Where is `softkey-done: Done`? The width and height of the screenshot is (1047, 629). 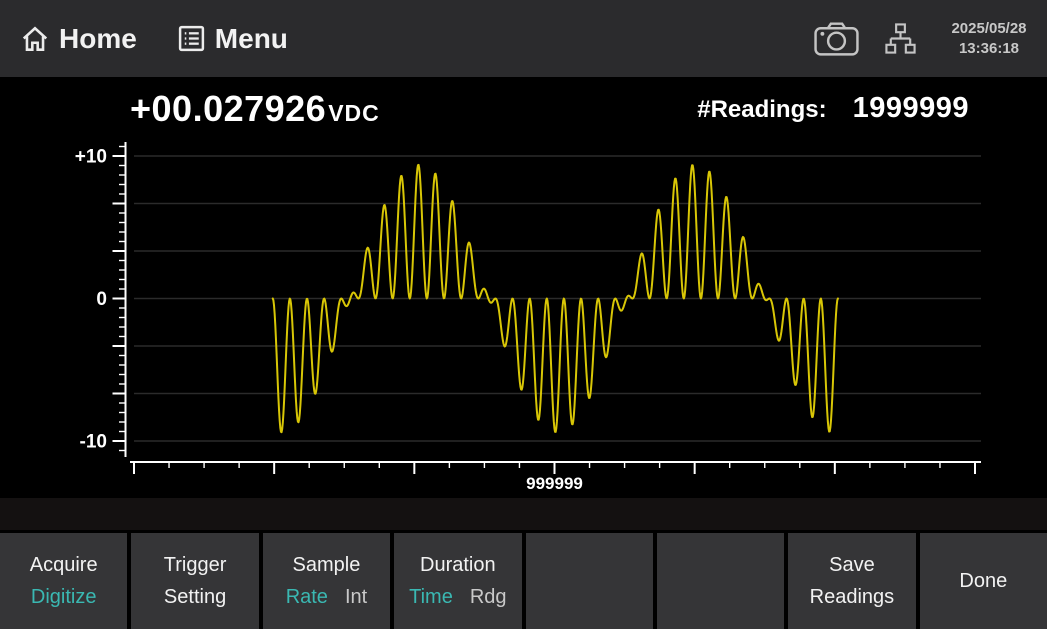 softkey-done: Done is located at coordinates (983, 581).